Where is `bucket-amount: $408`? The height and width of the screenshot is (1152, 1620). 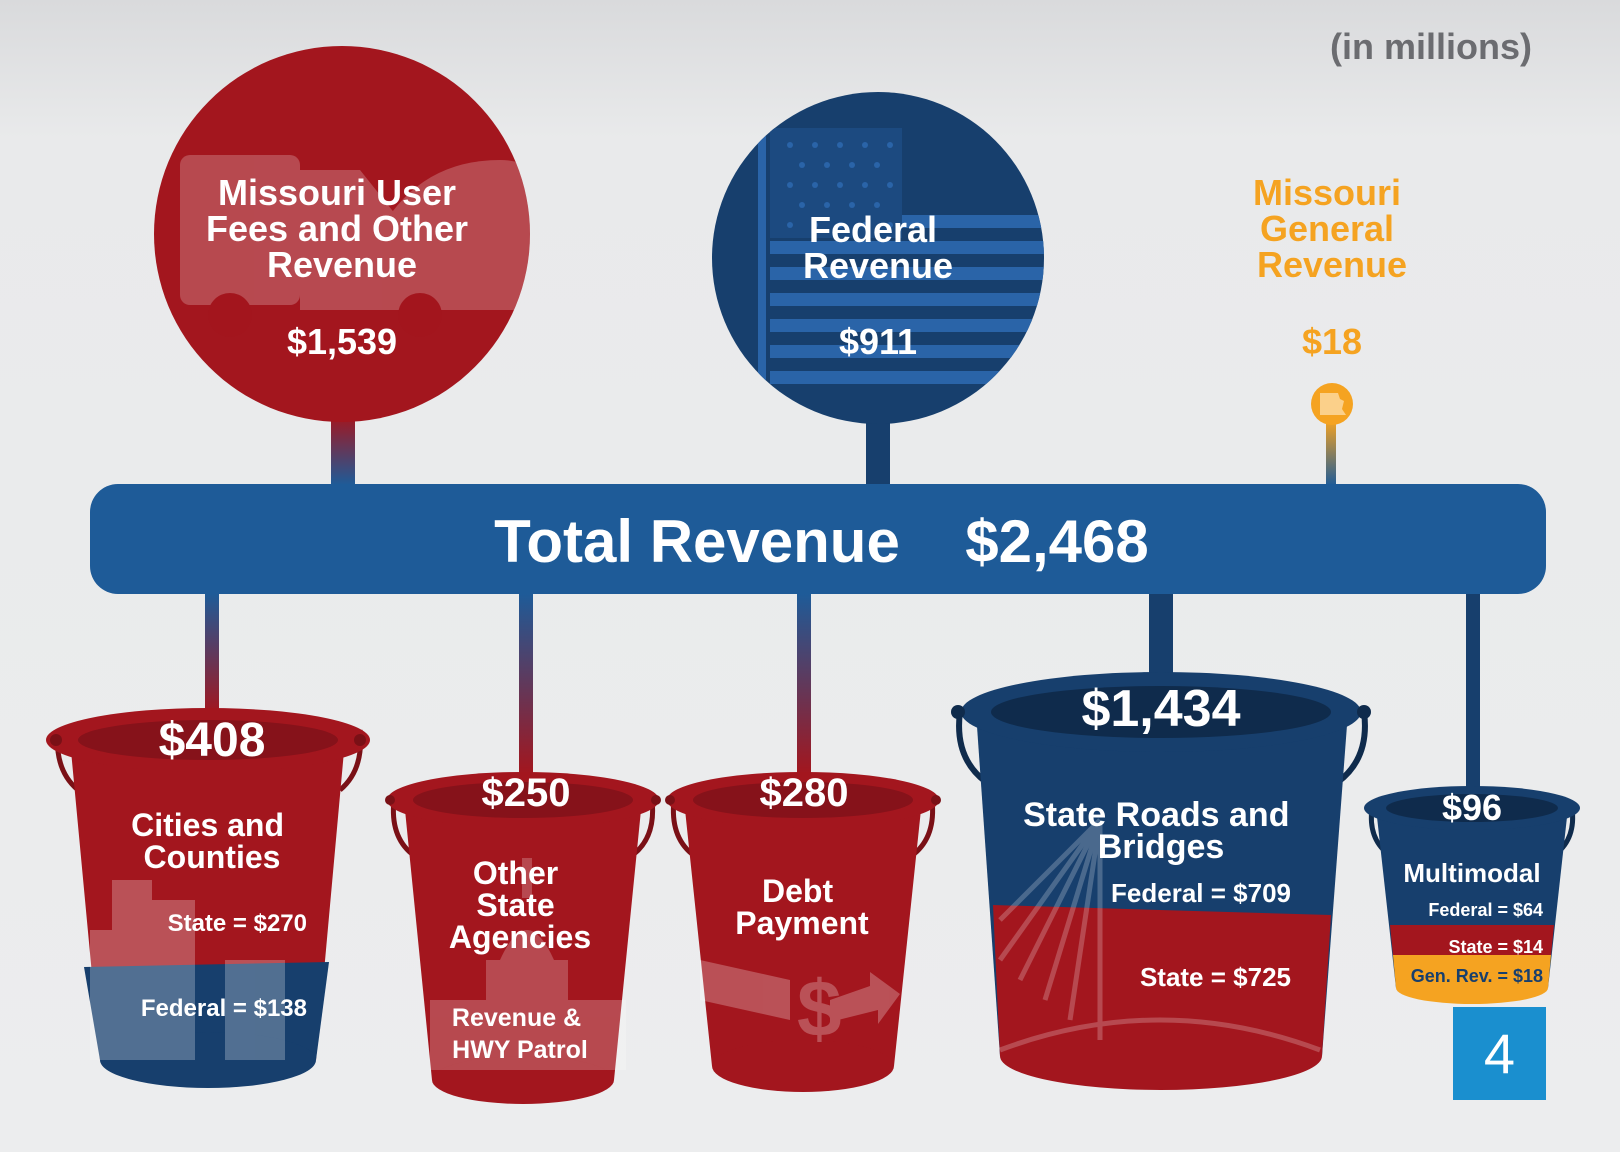 bucket-amount: $408 is located at coordinates (212, 740).